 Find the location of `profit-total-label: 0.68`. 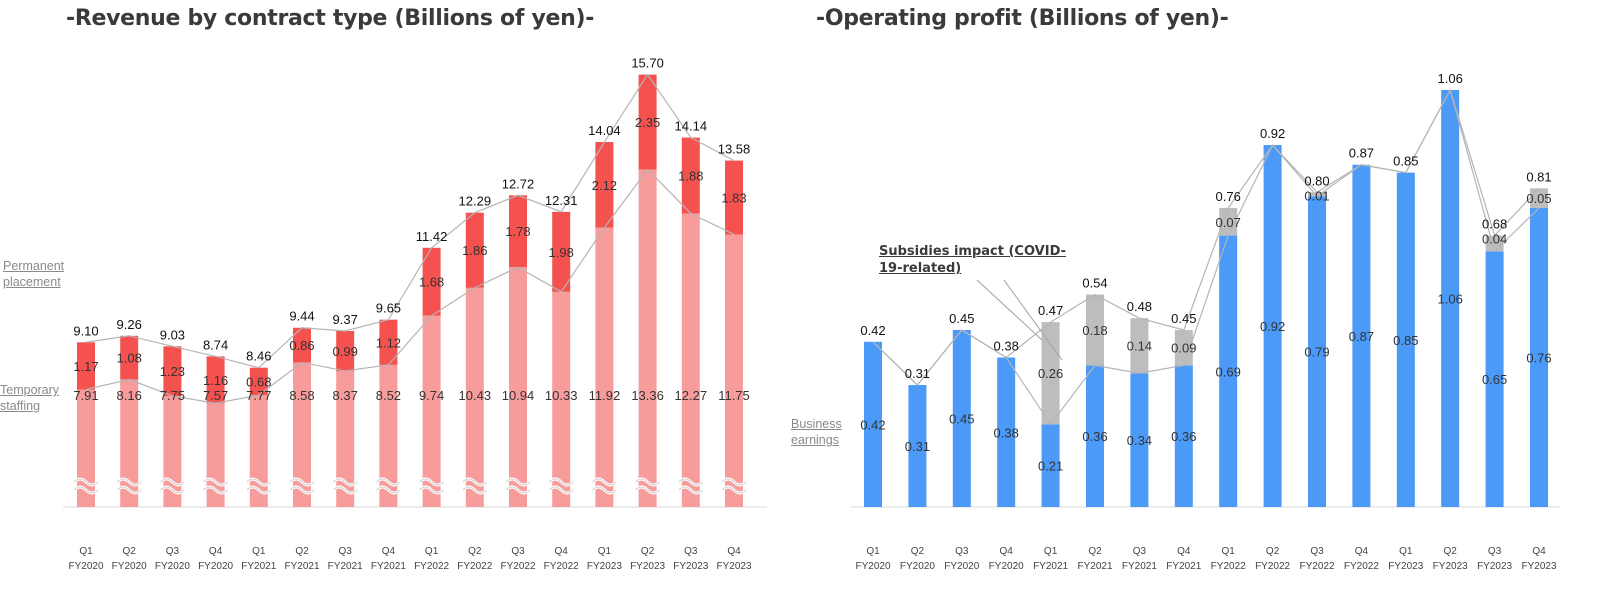

profit-total-label: 0.68 is located at coordinates (1494, 224).